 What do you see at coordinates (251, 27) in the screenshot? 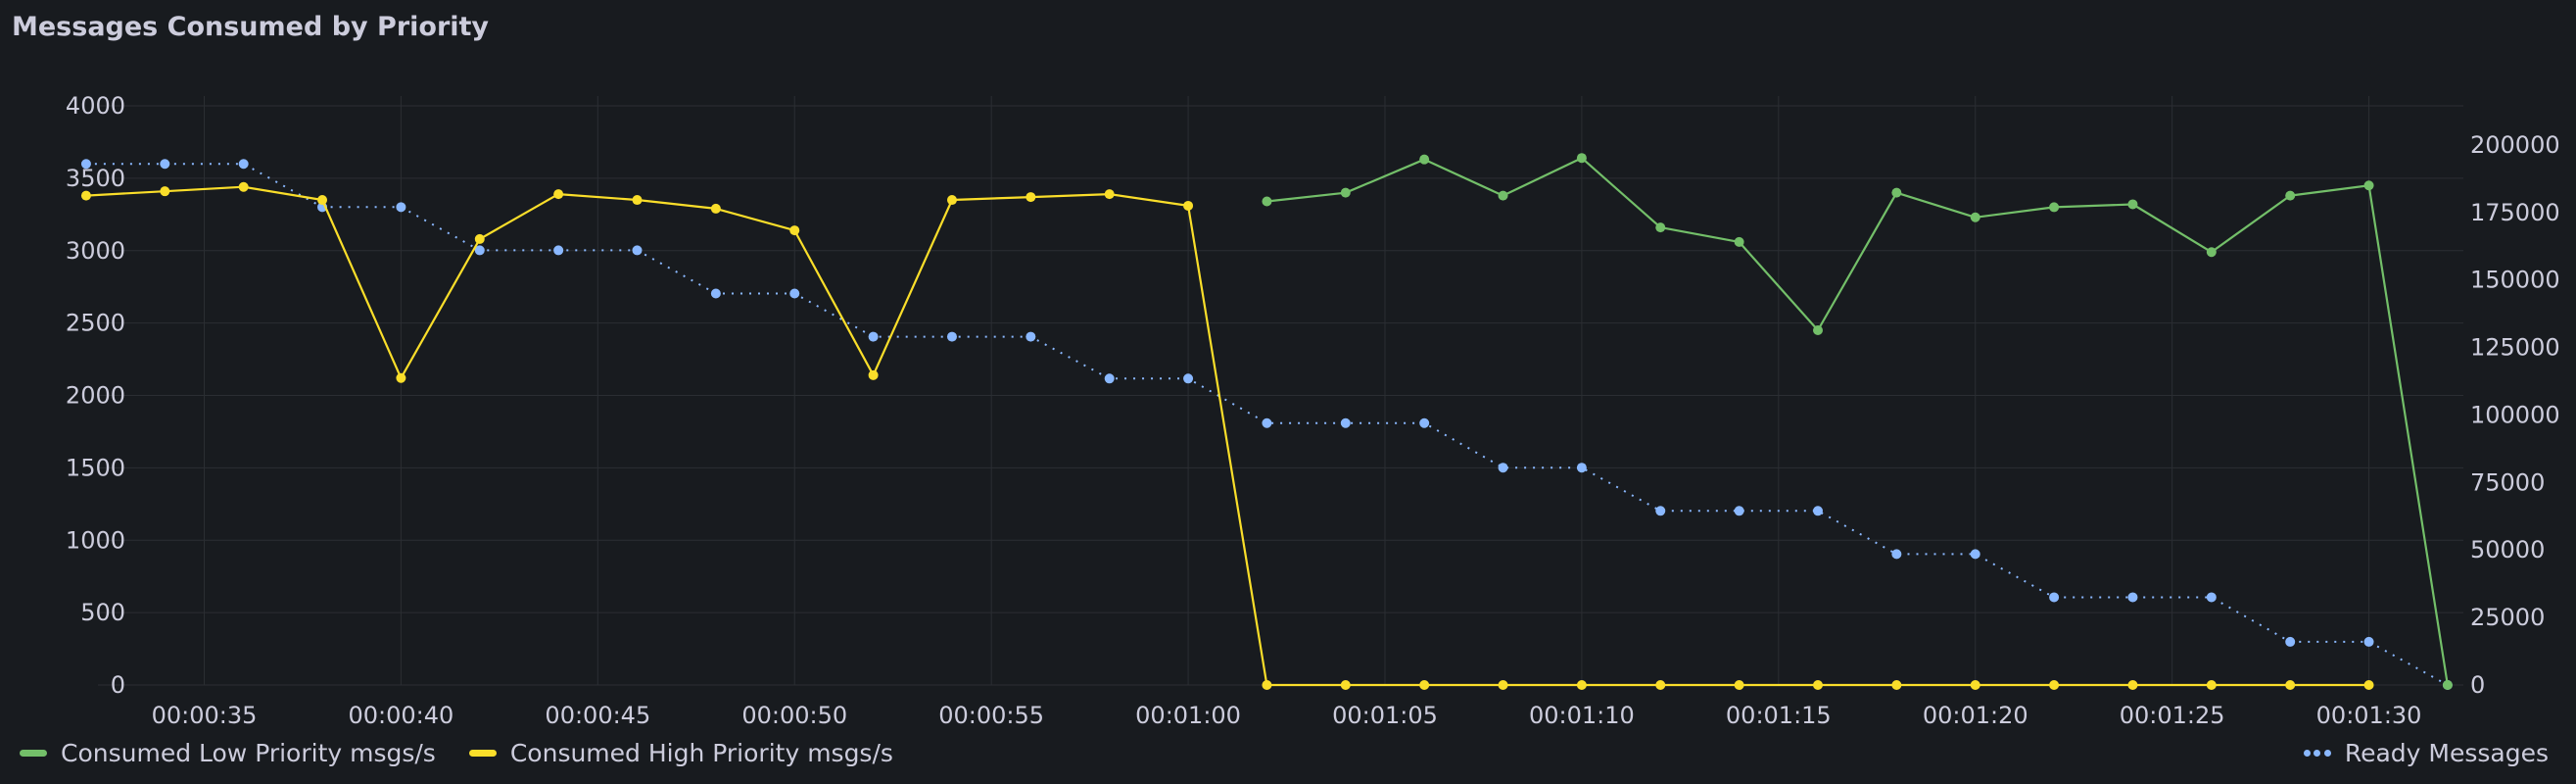
I see `panel-title: Messages Consumed by Priority` at bounding box center [251, 27].